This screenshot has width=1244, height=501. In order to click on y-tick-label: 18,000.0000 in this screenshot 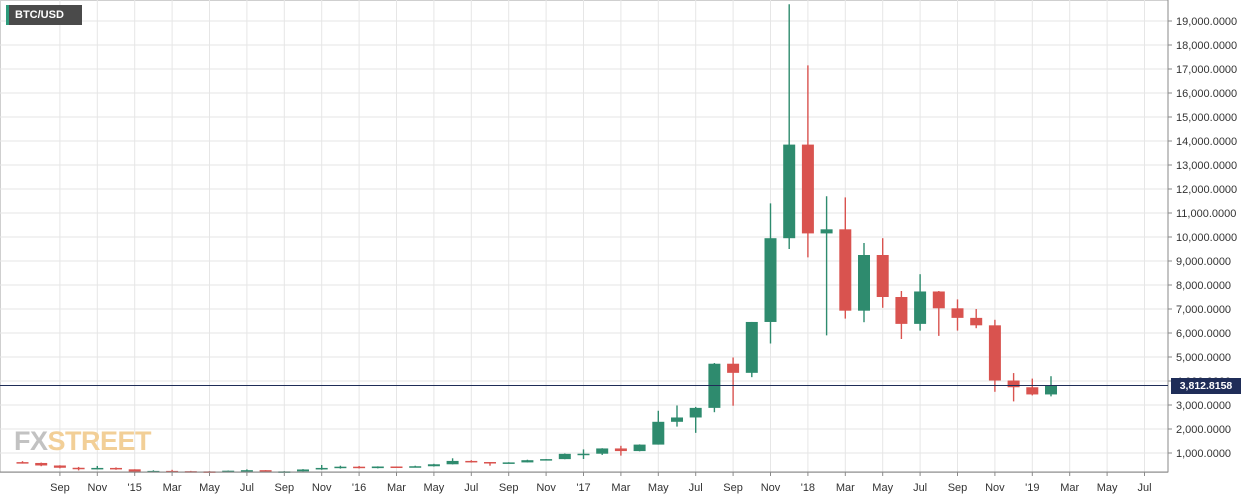, I will do `click(1206, 46)`.